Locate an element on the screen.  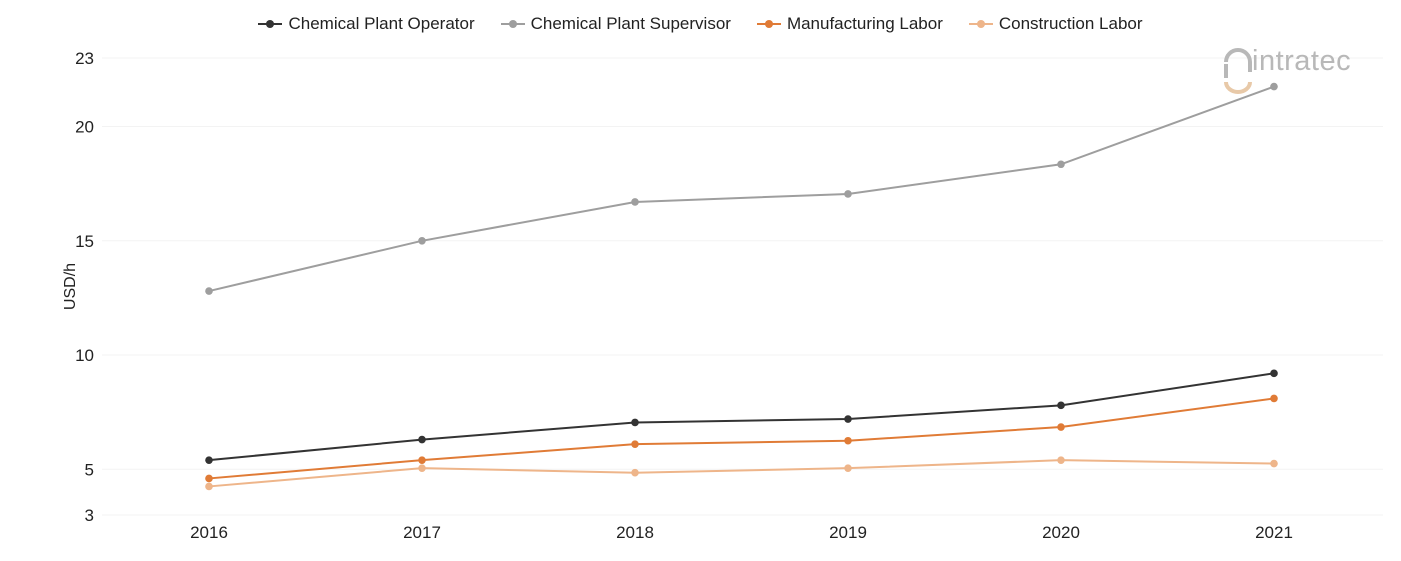
intratec-logo: intratec is located at coordinates (1286, 68).